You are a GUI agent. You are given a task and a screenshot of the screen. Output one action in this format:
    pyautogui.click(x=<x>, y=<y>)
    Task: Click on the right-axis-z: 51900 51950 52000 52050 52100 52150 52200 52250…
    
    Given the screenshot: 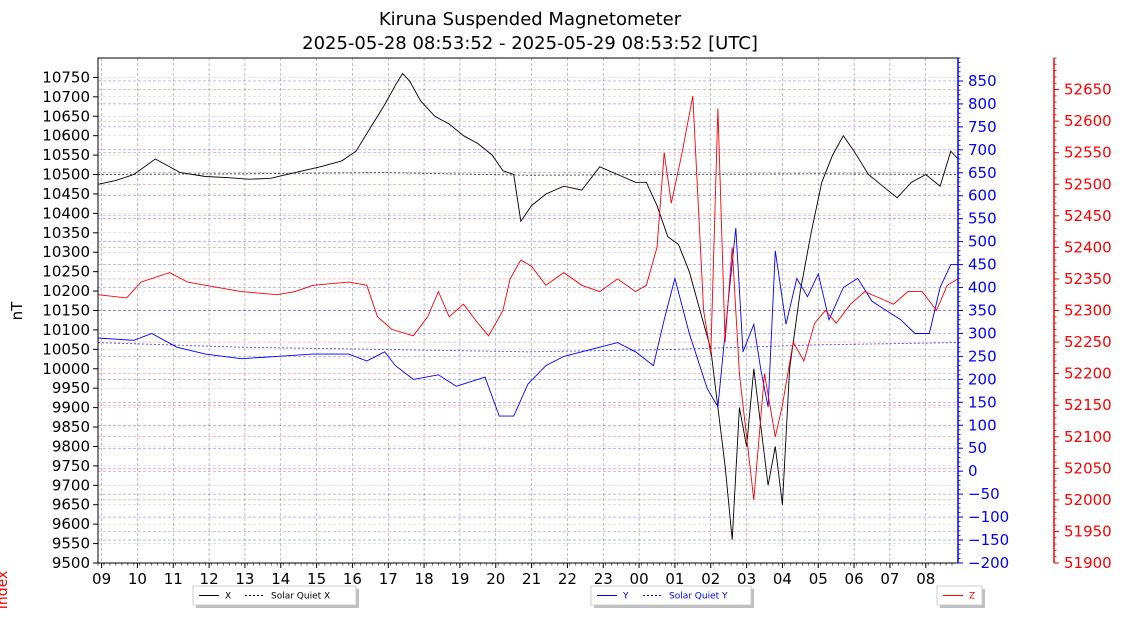 What is the action you would take?
    pyautogui.click(x=1082, y=314)
    